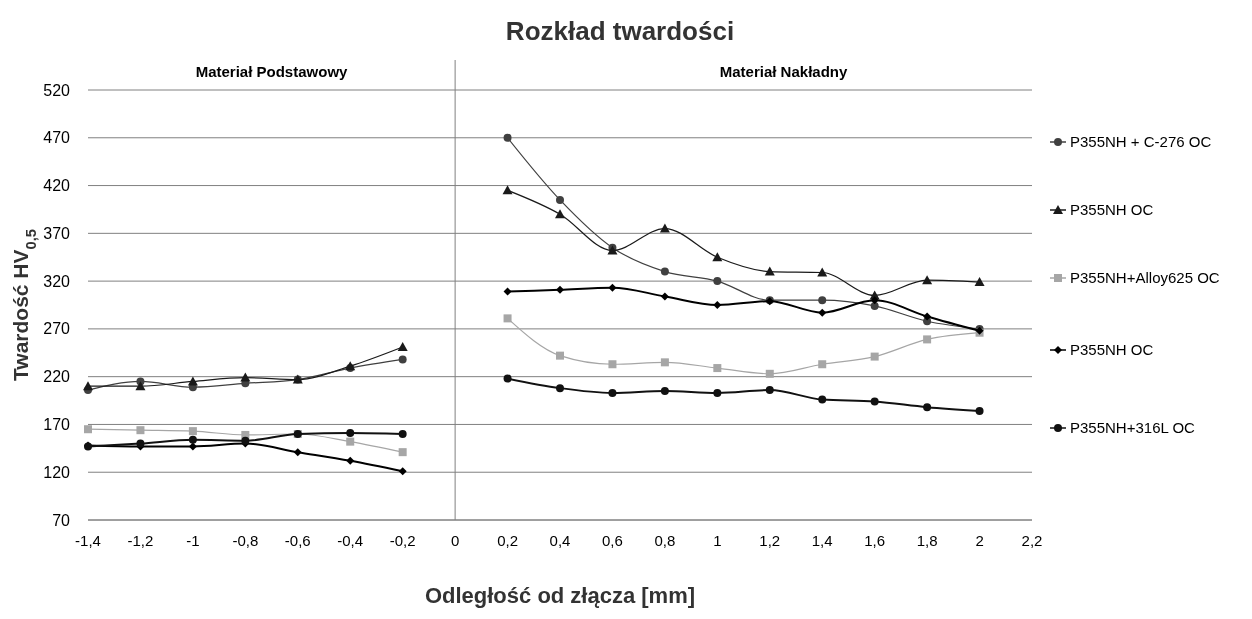 This screenshot has width=1252, height=619. What do you see at coordinates (140, 540) in the screenshot?
I see `x-tick-label: -1,2` at bounding box center [140, 540].